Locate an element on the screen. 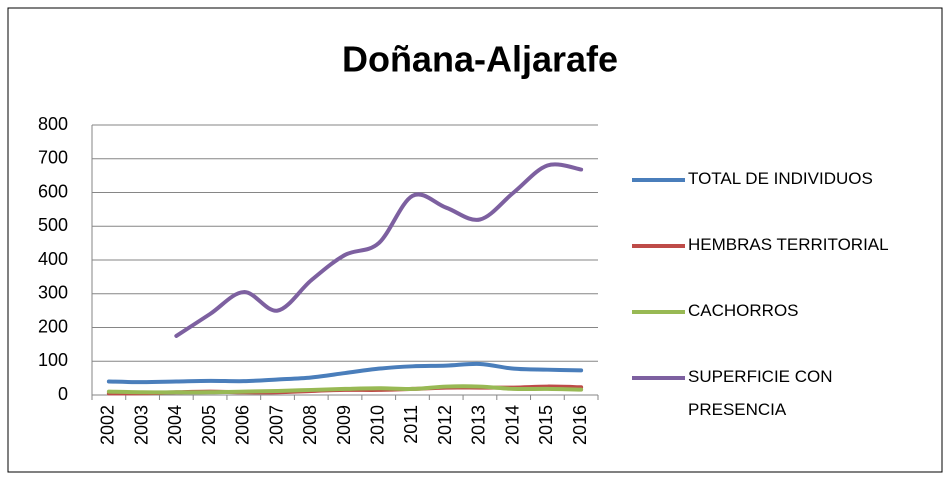  chart-title: Doñana-Aljarafe is located at coordinates (480, 59).